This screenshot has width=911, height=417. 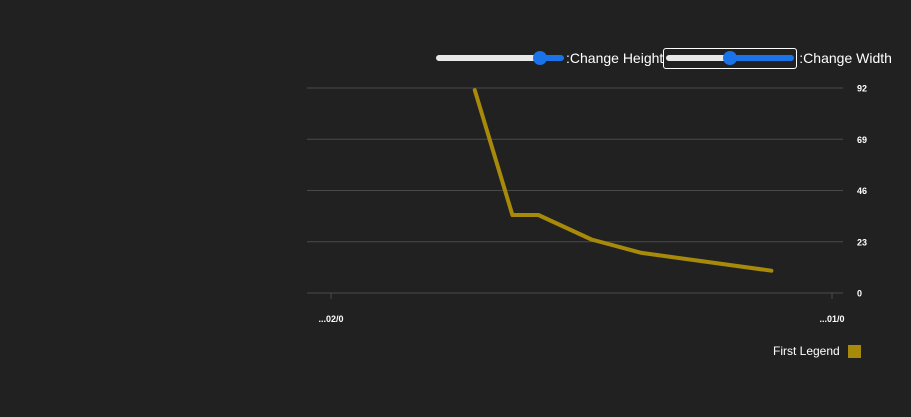 I want to click on x-tick-label: ...02/0, so click(x=330, y=319).